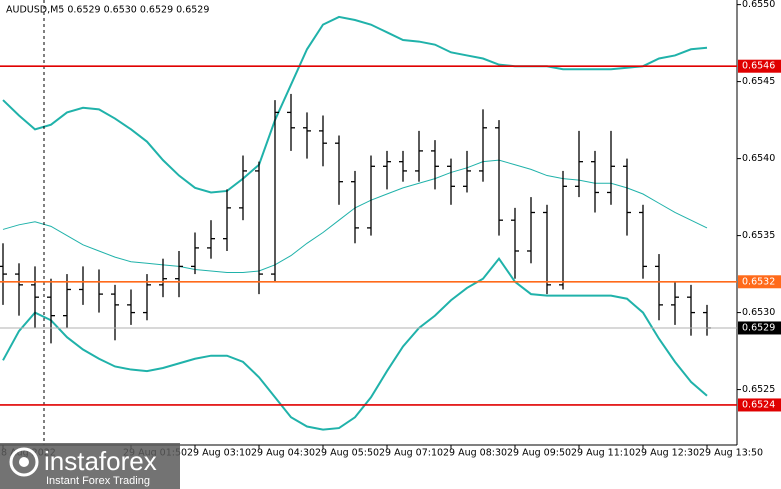  I want to click on last-price-box, so click(759, 328).